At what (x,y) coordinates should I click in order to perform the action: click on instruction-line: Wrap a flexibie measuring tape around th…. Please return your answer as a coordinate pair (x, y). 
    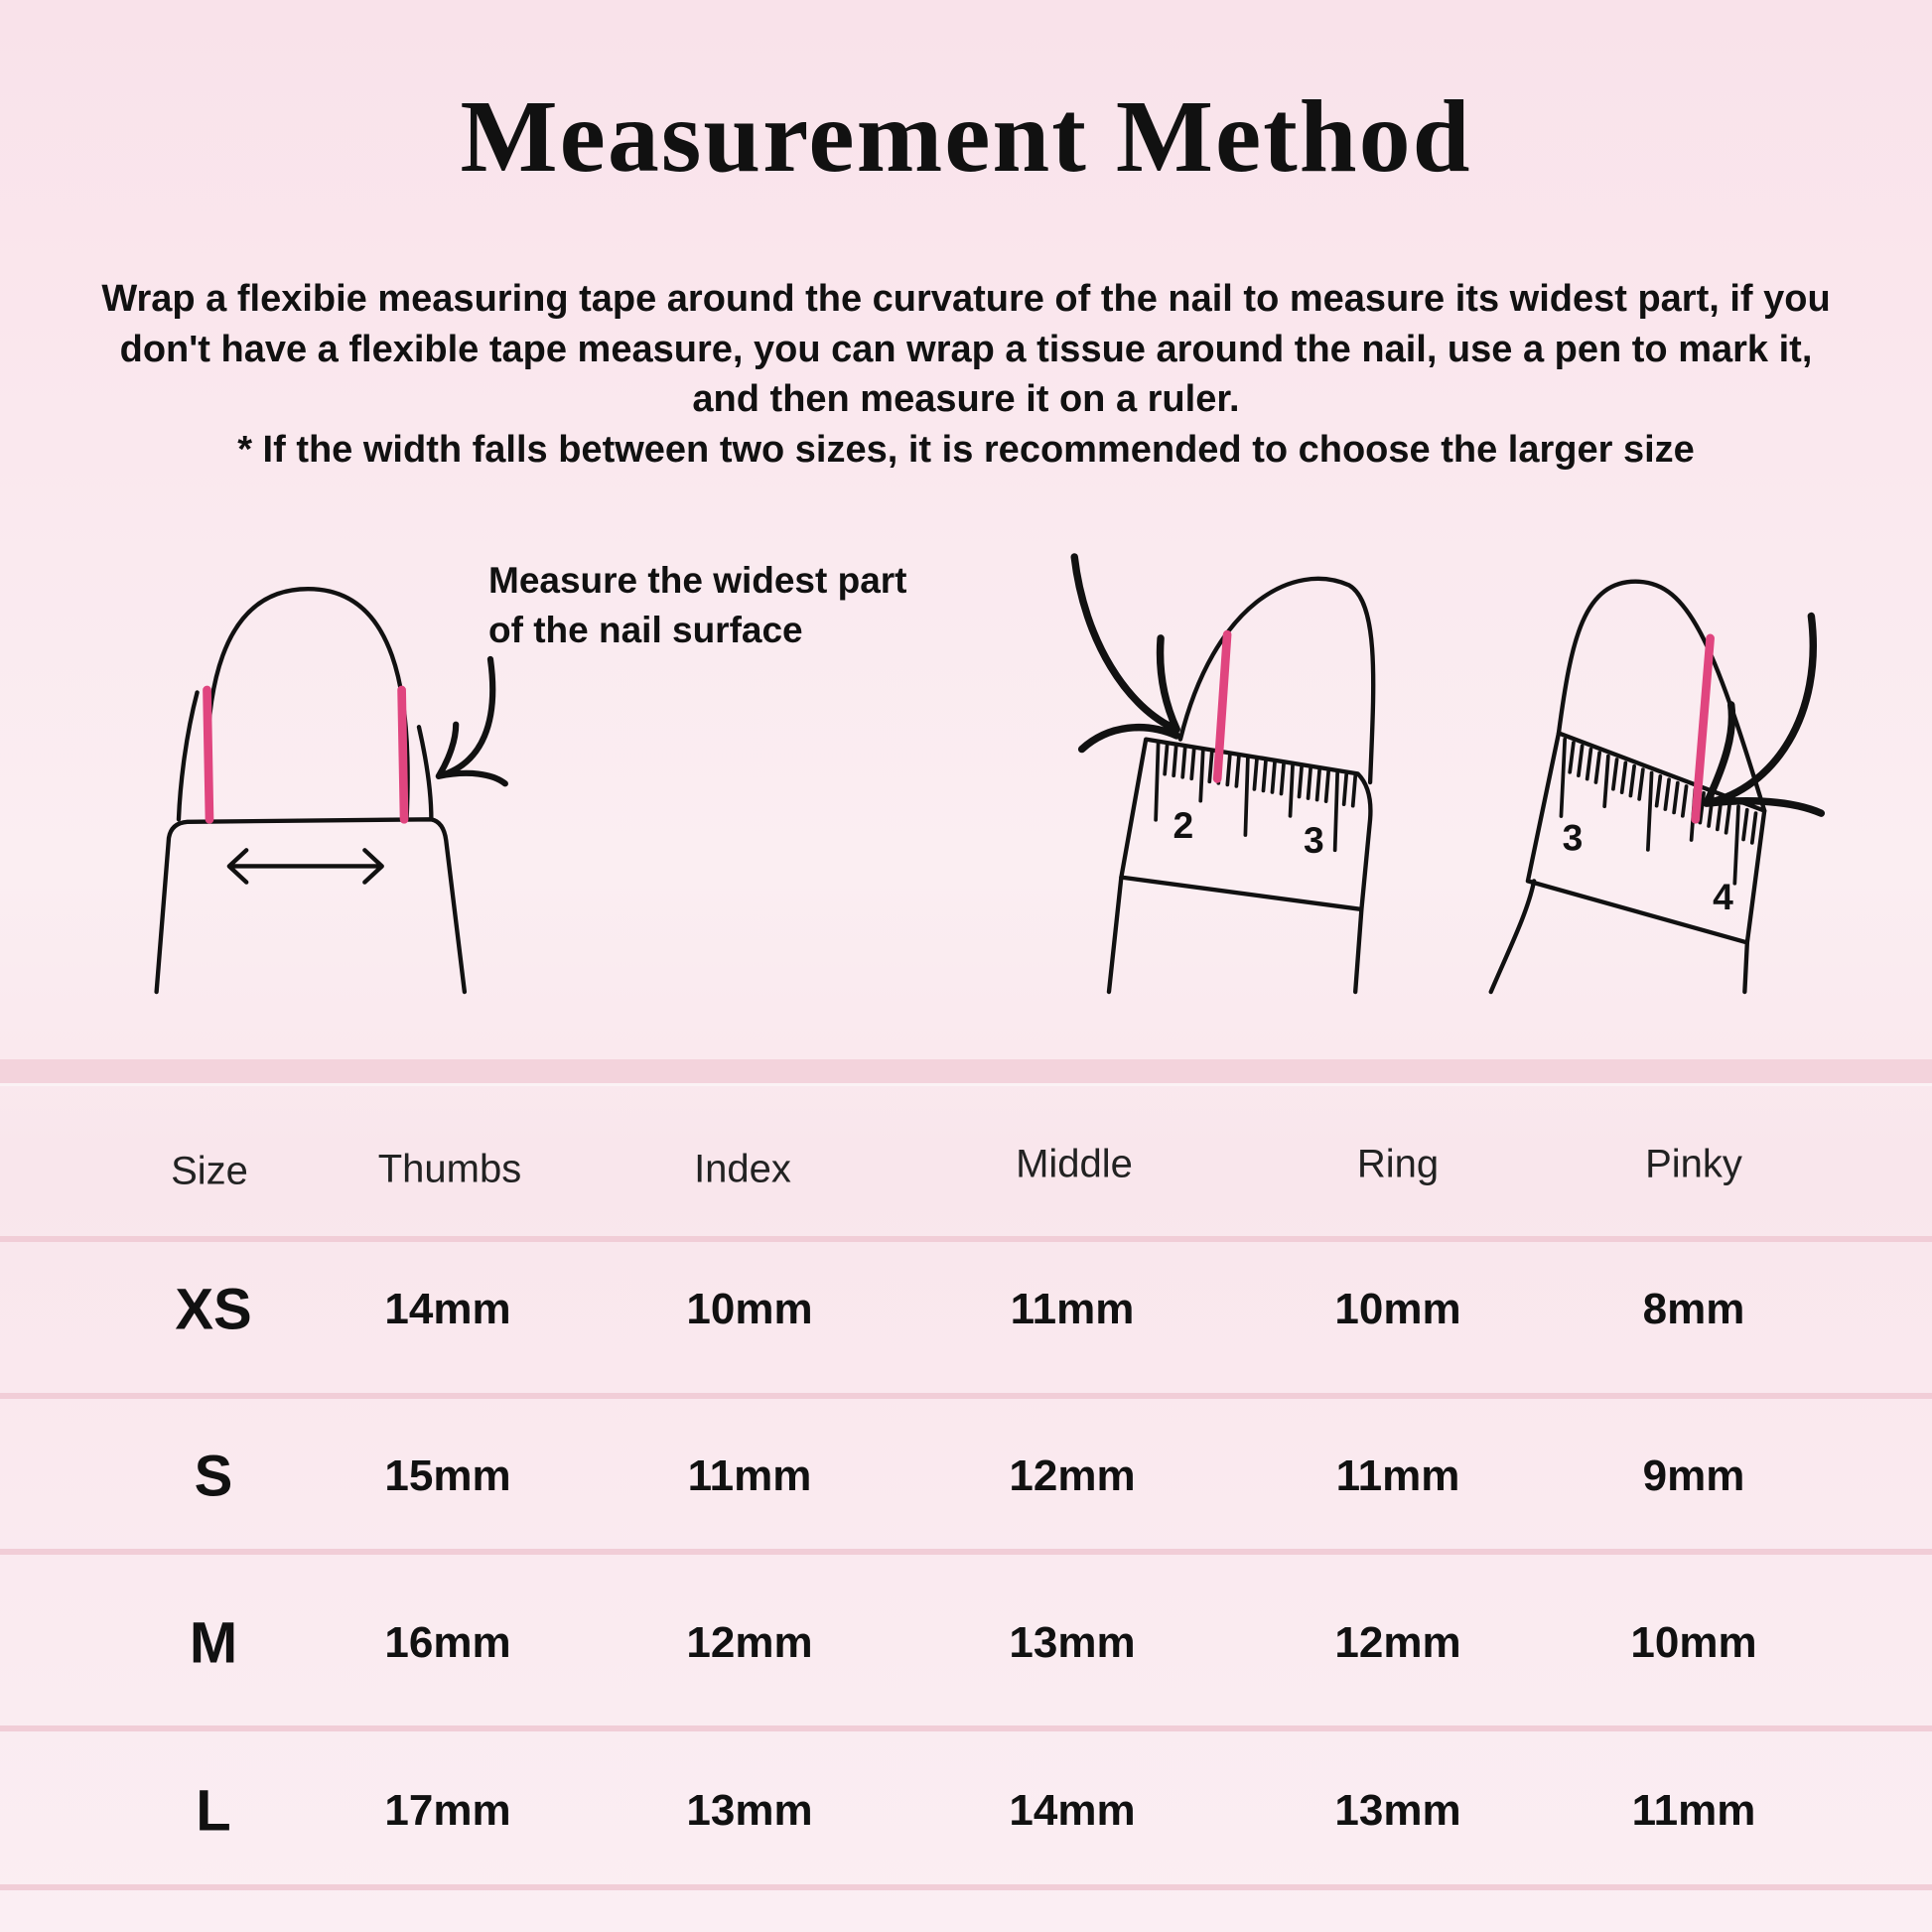
    Looking at the image, I should click on (966, 299).